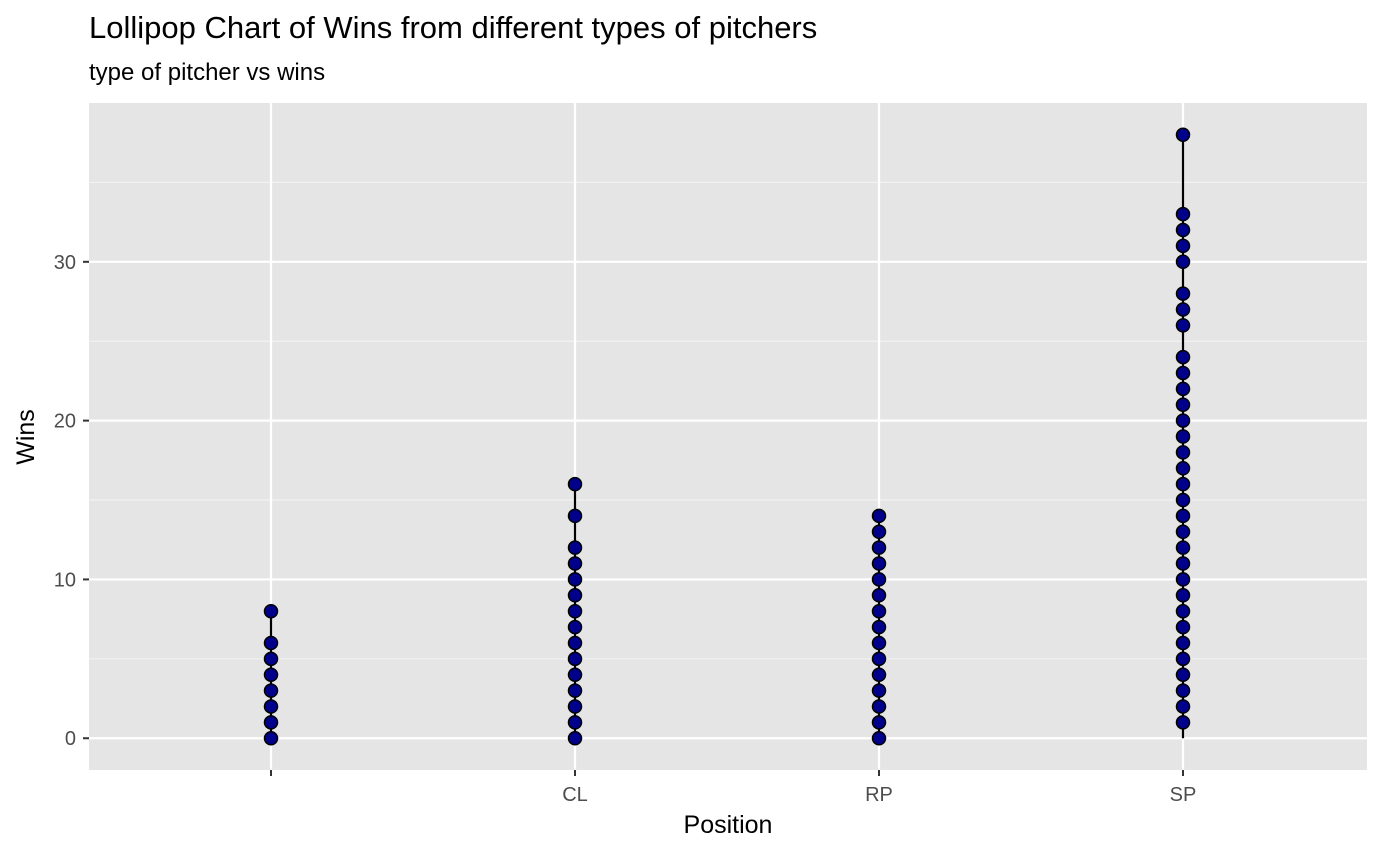  I want to click on x-axis-title: Position, so click(728, 825).